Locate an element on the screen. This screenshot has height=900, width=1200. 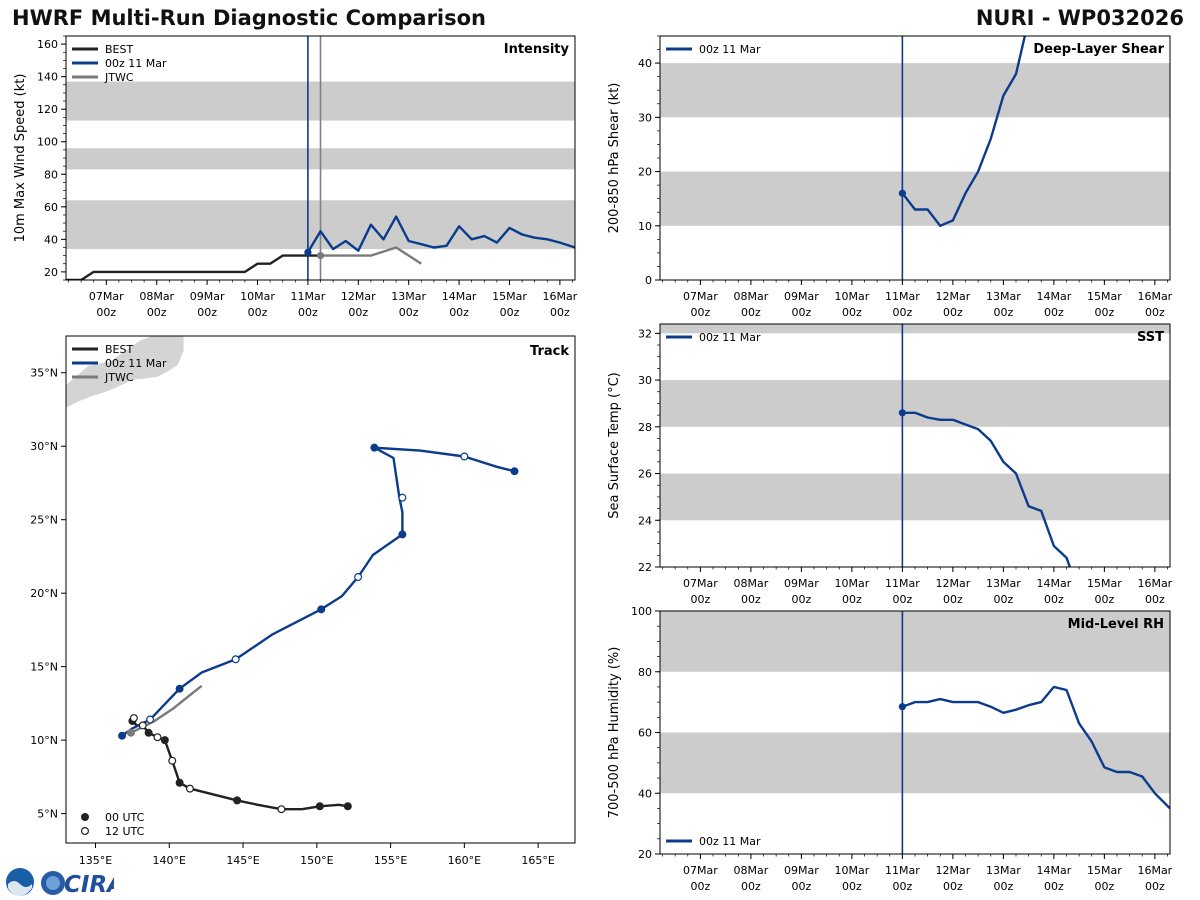
track-ytick-label: 5°N is located at coordinates (47, 814).